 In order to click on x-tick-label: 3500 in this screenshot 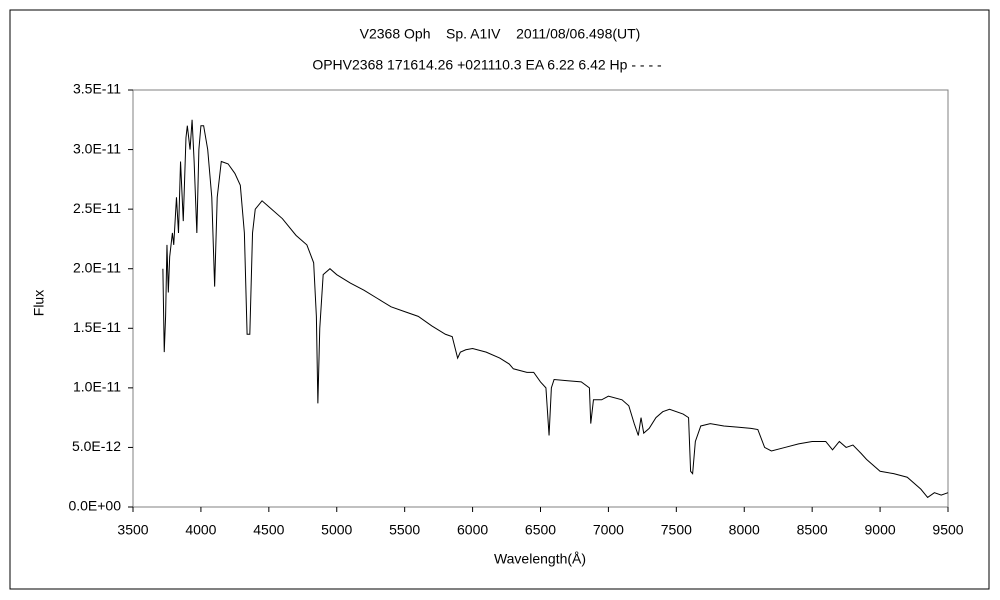, I will do `click(132, 530)`.